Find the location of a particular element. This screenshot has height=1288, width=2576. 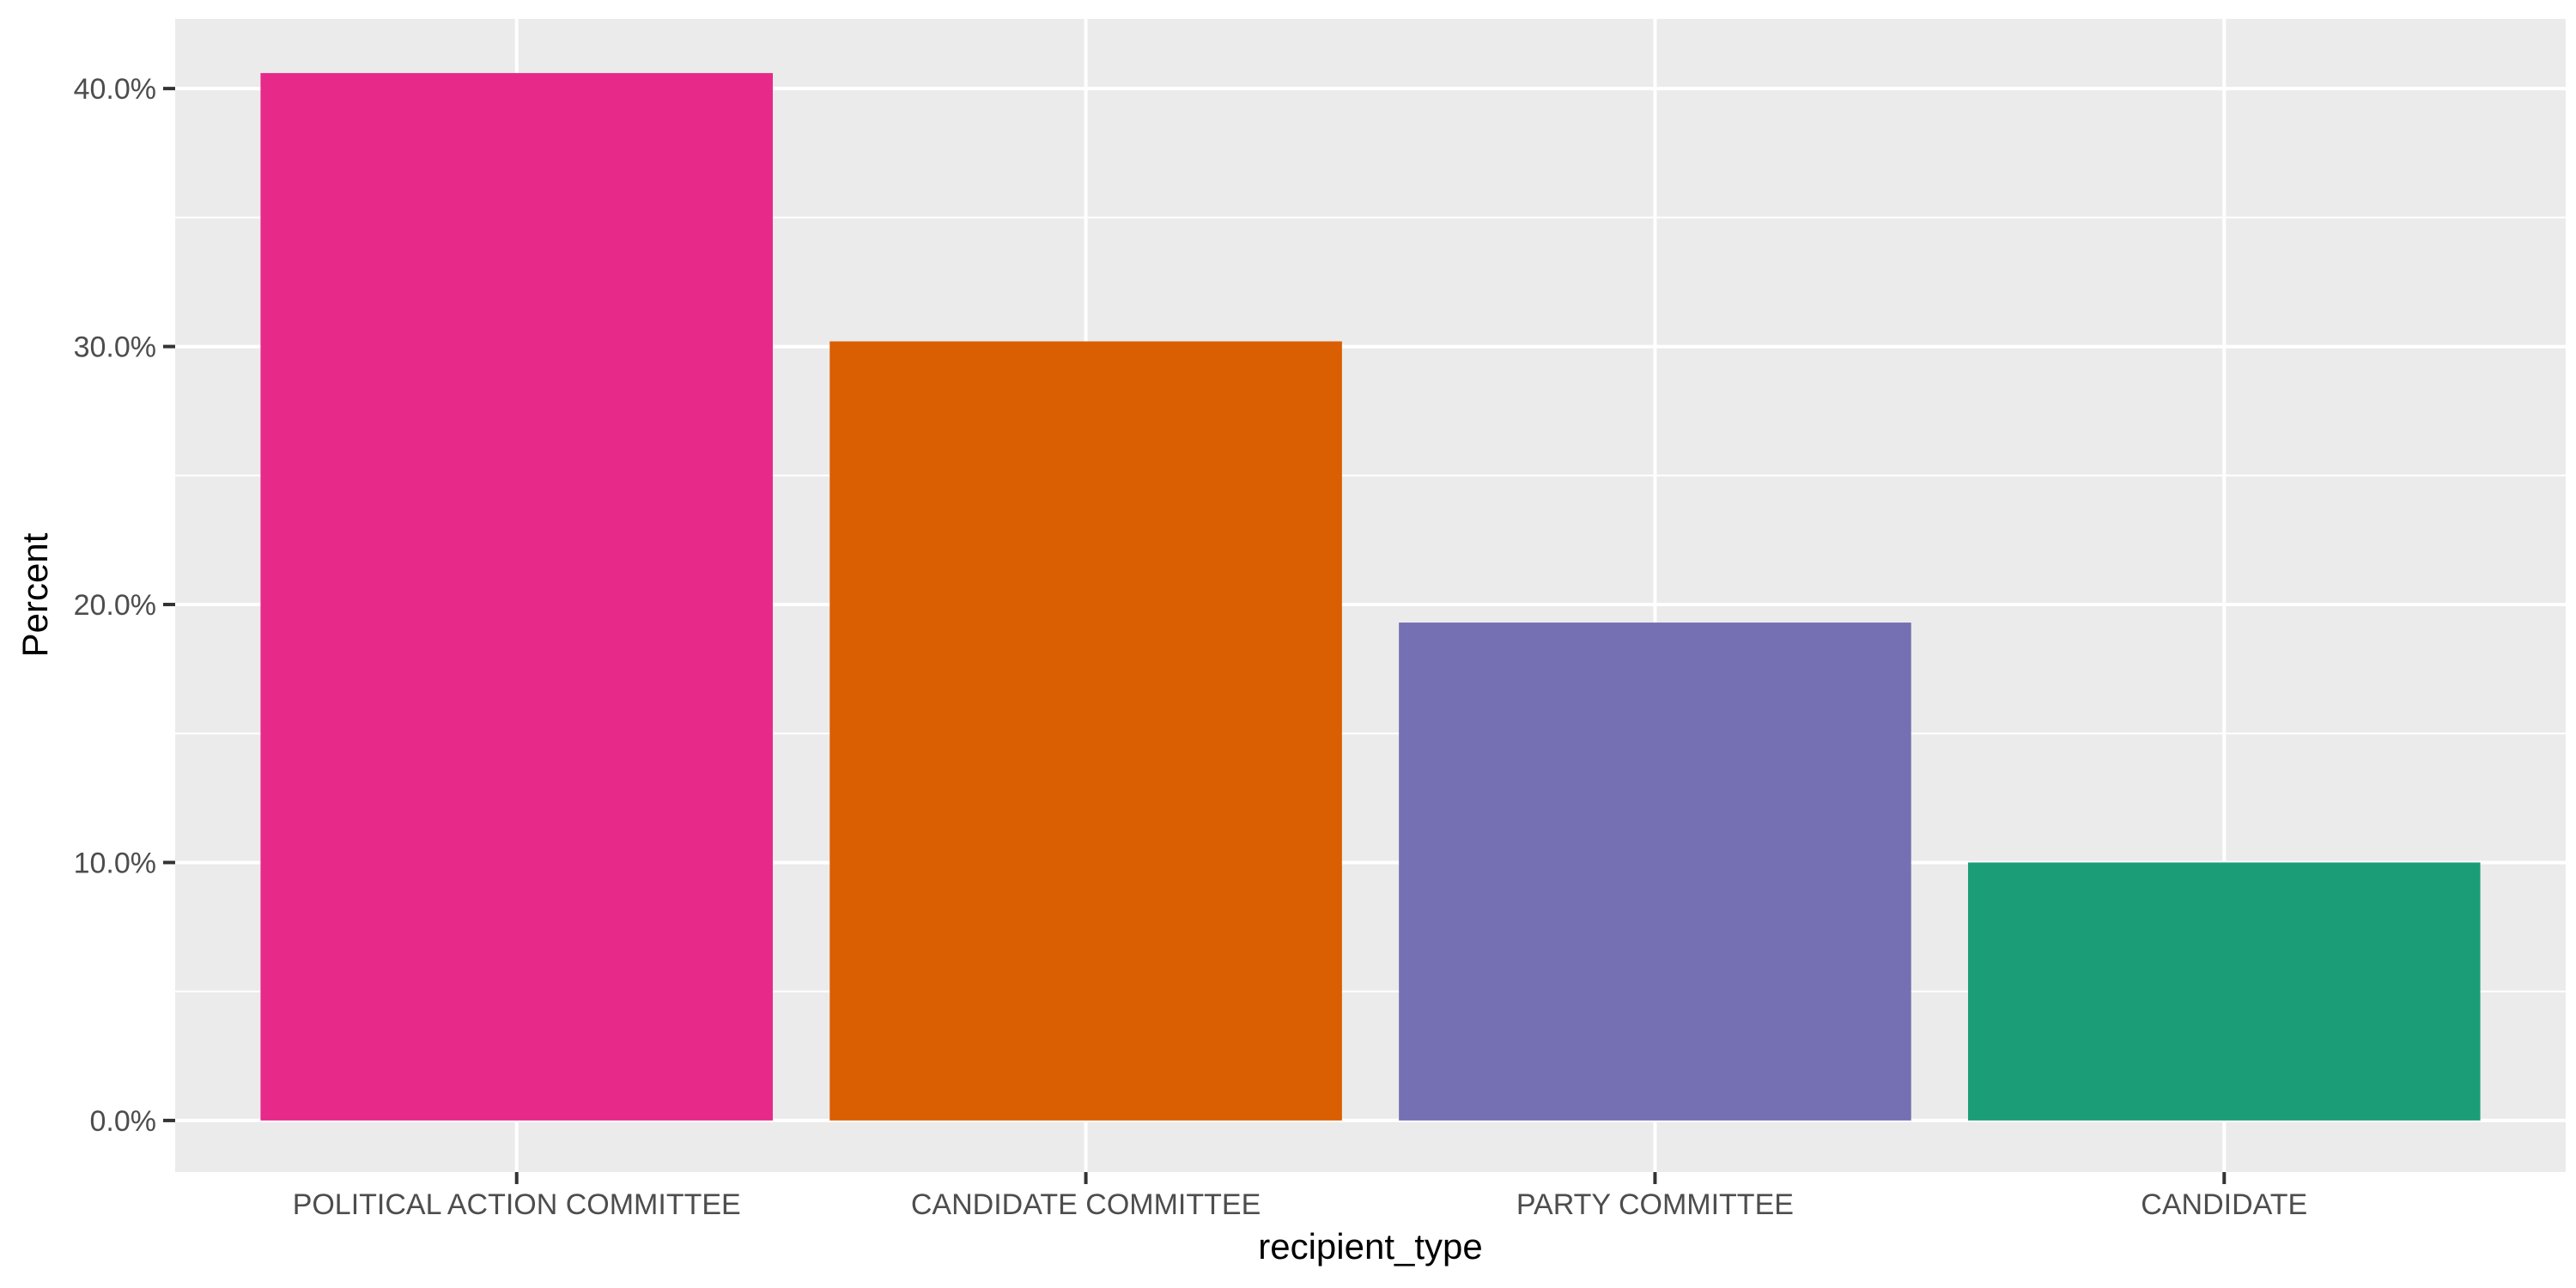

x-tick-label: CANDIDATE COMMITTEE is located at coordinates (1086, 1204).